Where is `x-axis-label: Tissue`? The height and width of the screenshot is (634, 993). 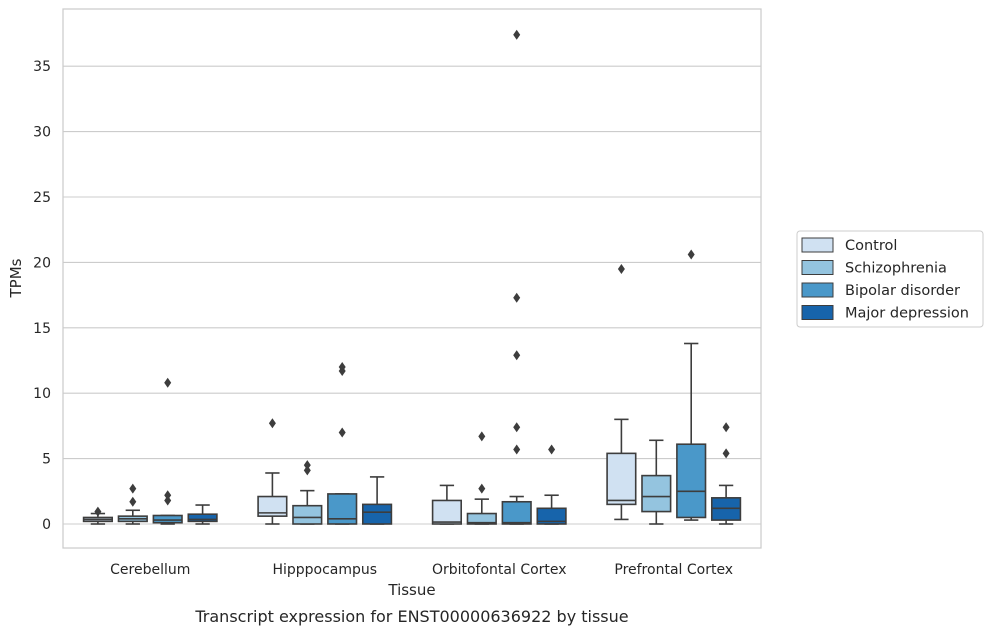
x-axis-label: Tissue is located at coordinates (411, 590).